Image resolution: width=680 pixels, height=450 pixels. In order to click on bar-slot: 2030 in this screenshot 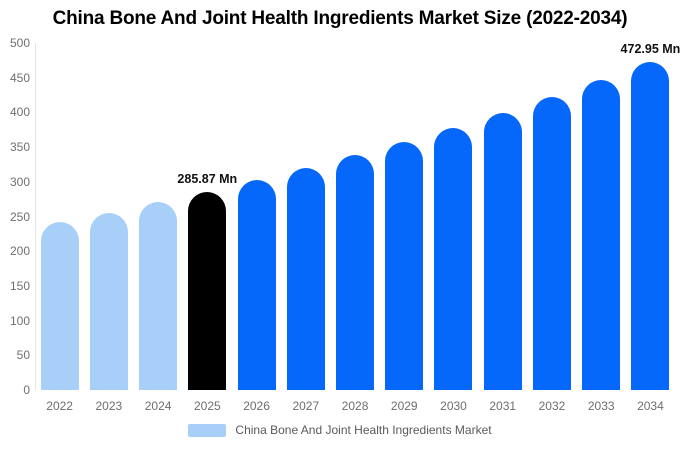, I will do `click(453, 228)`.